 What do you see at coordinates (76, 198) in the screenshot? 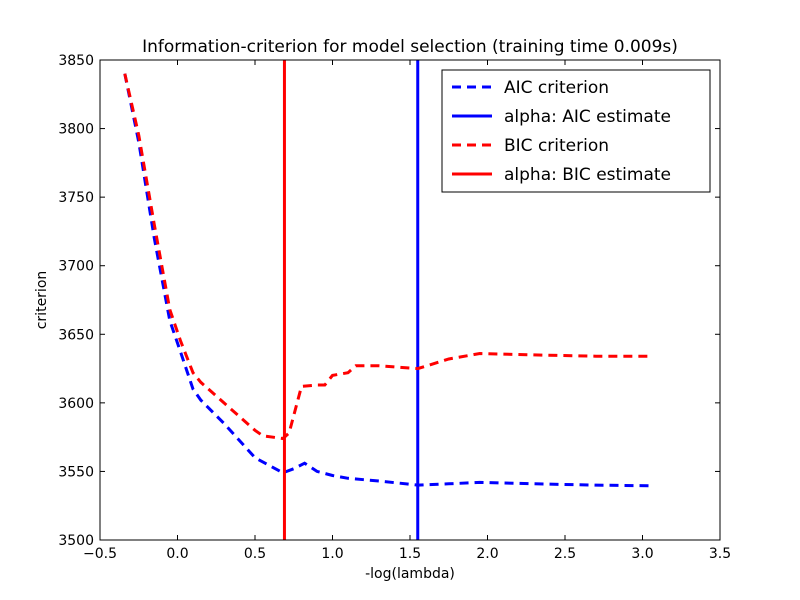
I see `y-tick-label: 3750` at bounding box center [76, 198].